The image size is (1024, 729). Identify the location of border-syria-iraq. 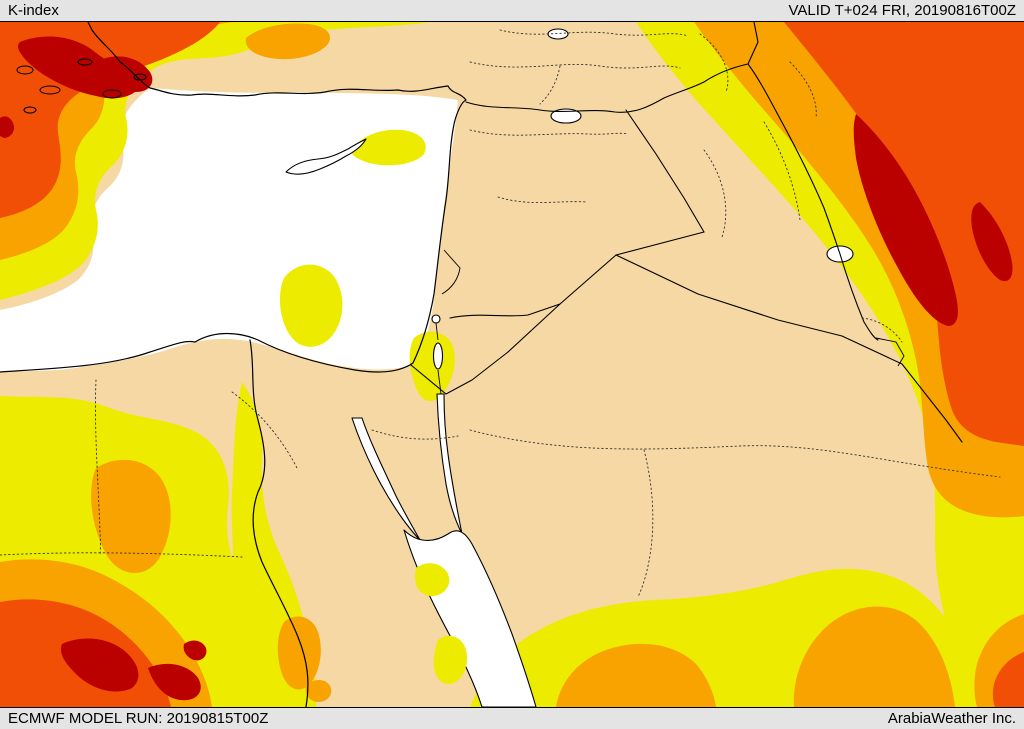
(665, 171).